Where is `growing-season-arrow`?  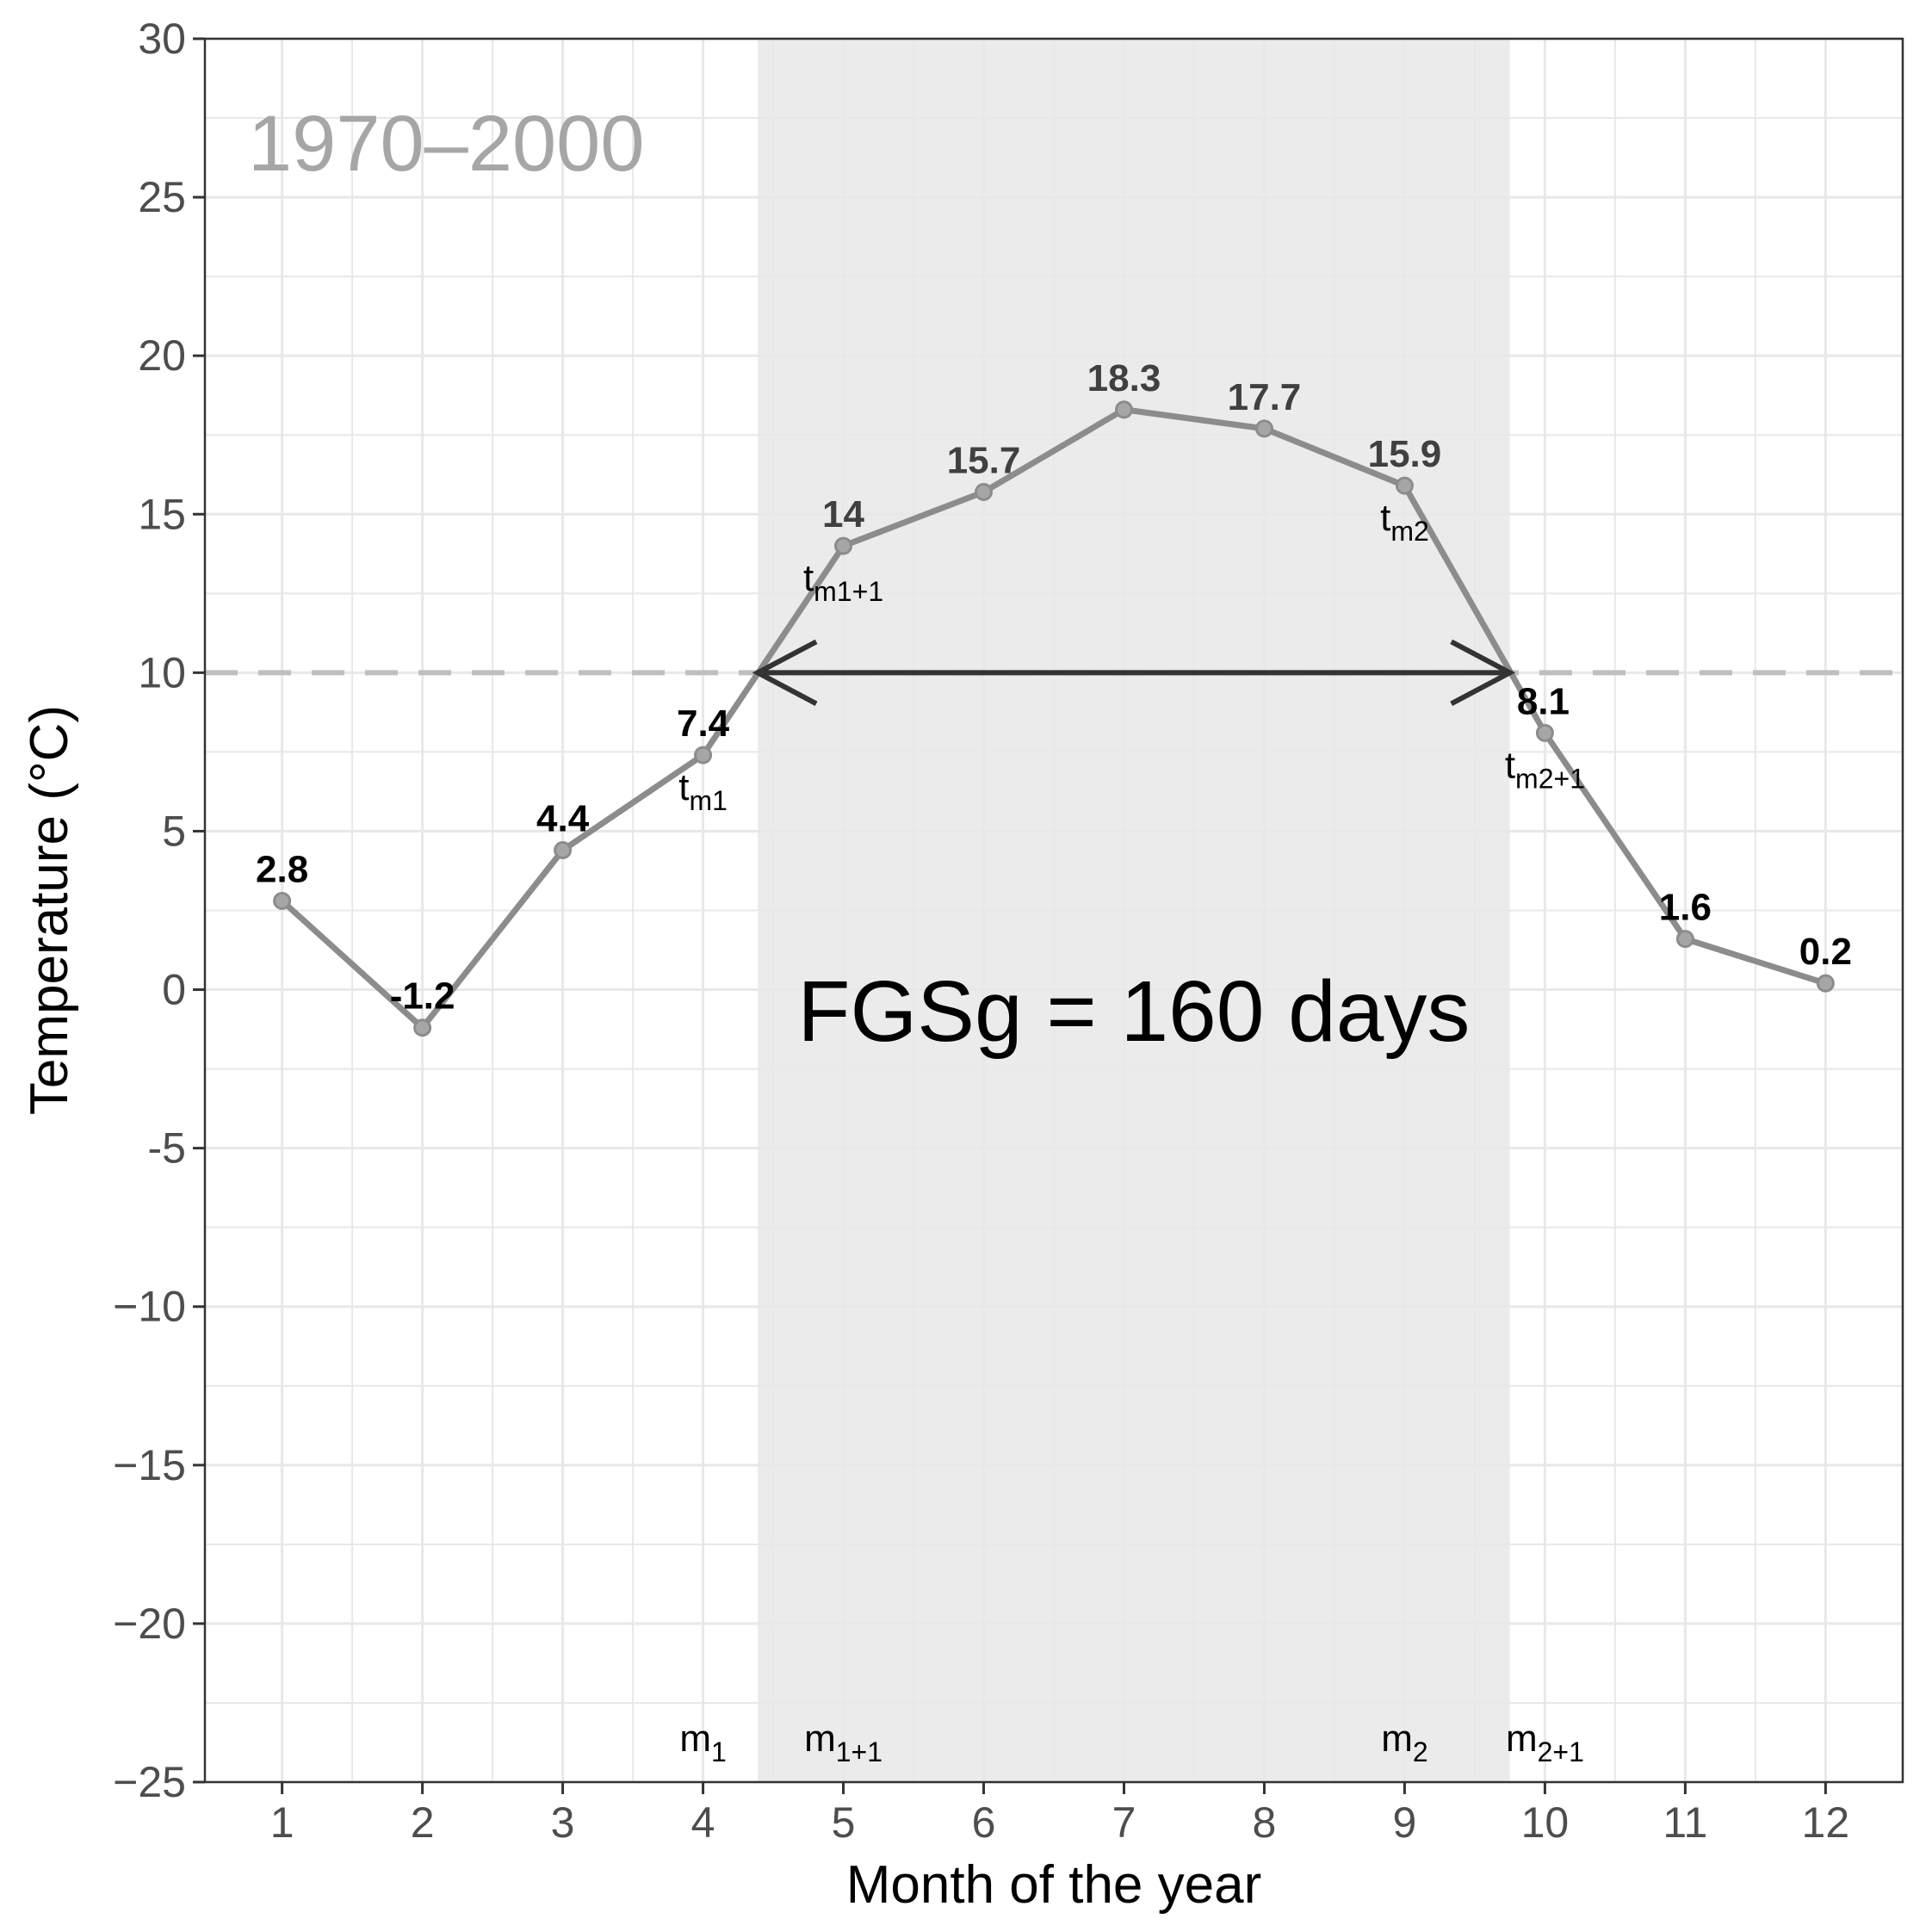 growing-season-arrow is located at coordinates (1134, 673).